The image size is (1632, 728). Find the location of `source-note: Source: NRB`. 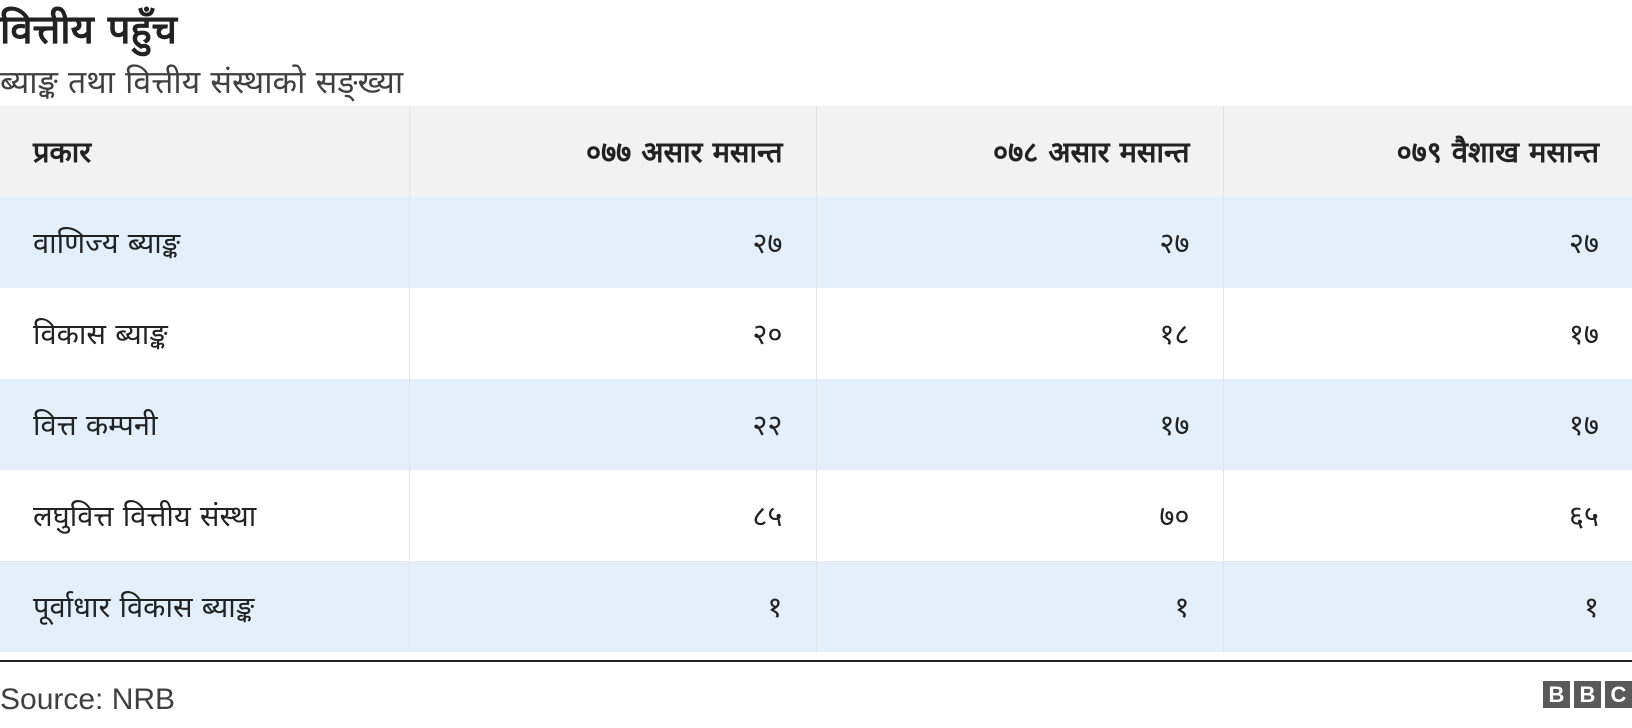

source-note: Source: NRB is located at coordinates (88, 699).